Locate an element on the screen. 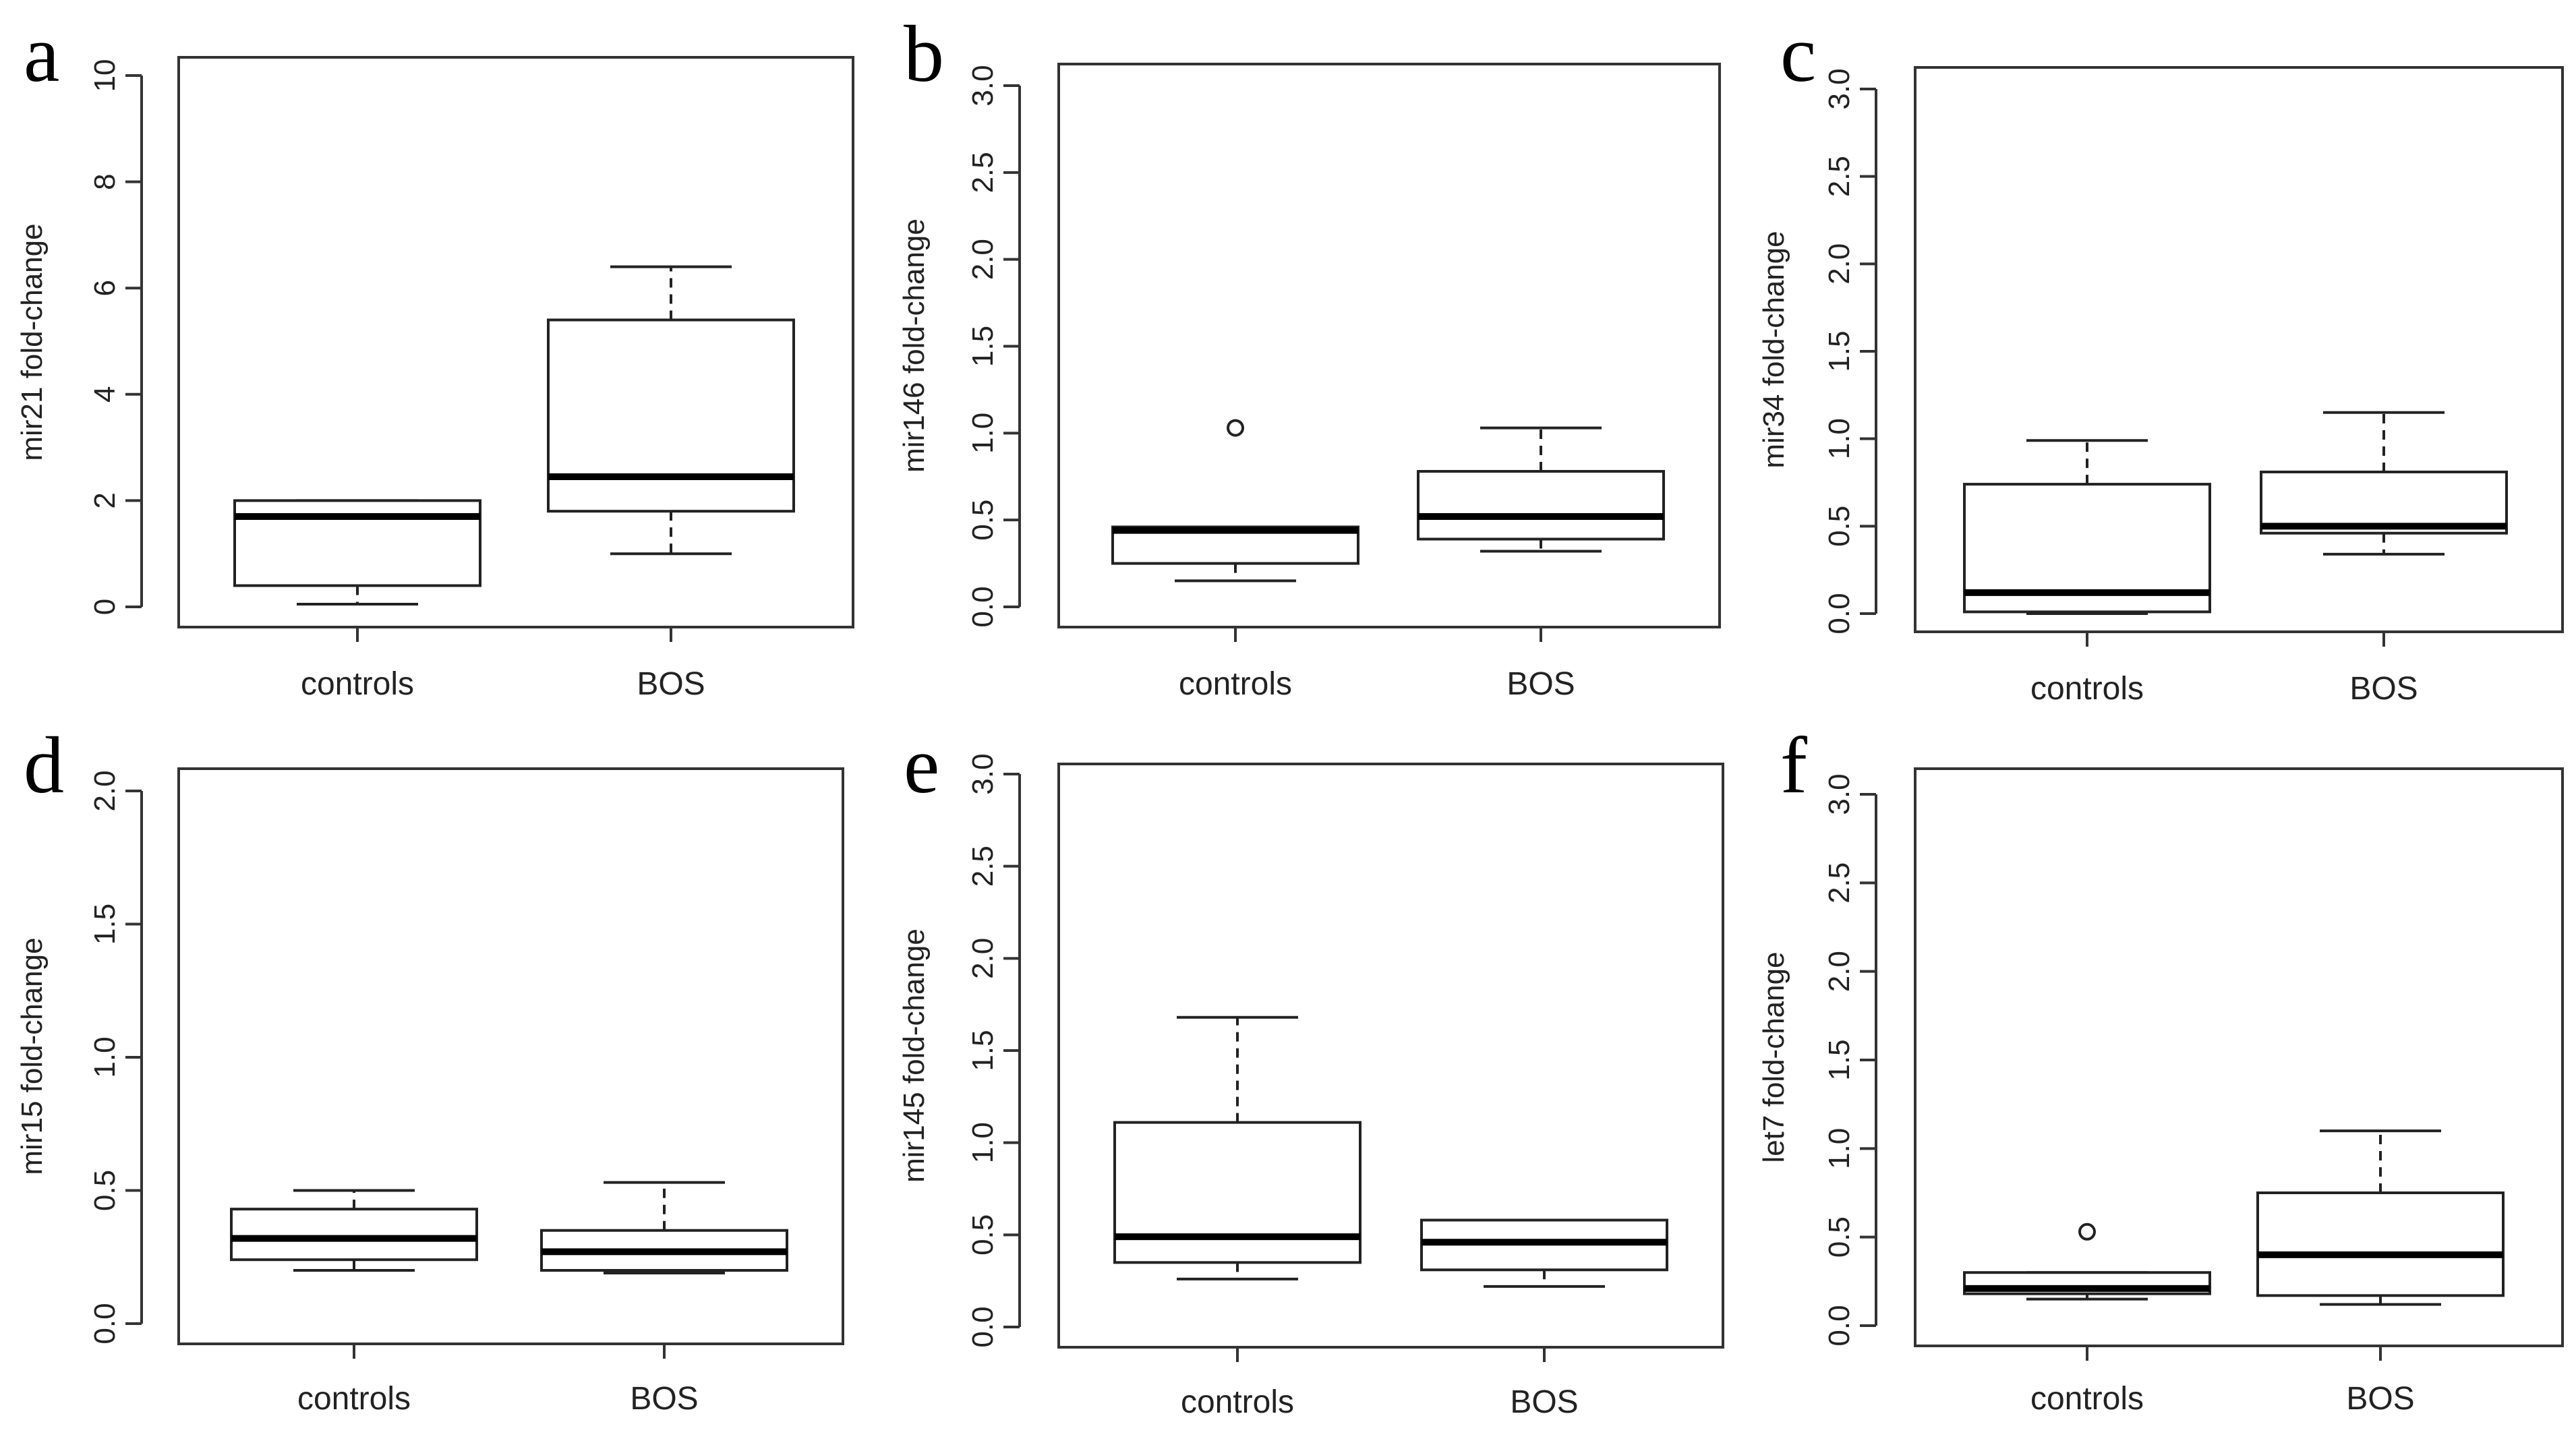 The width and height of the screenshot is (2576, 1445). panel-letter: f is located at coordinates (1794, 765).